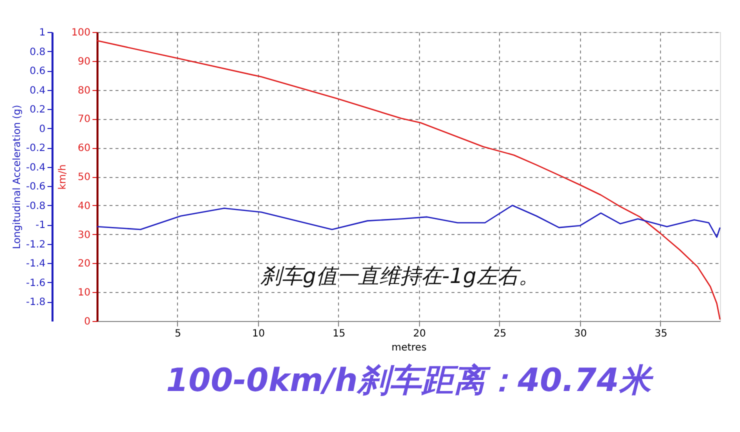 This screenshot has width=740, height=432. Describe the element at coordinates (408, 221) in the screenshot. I see `line-series` at that location.